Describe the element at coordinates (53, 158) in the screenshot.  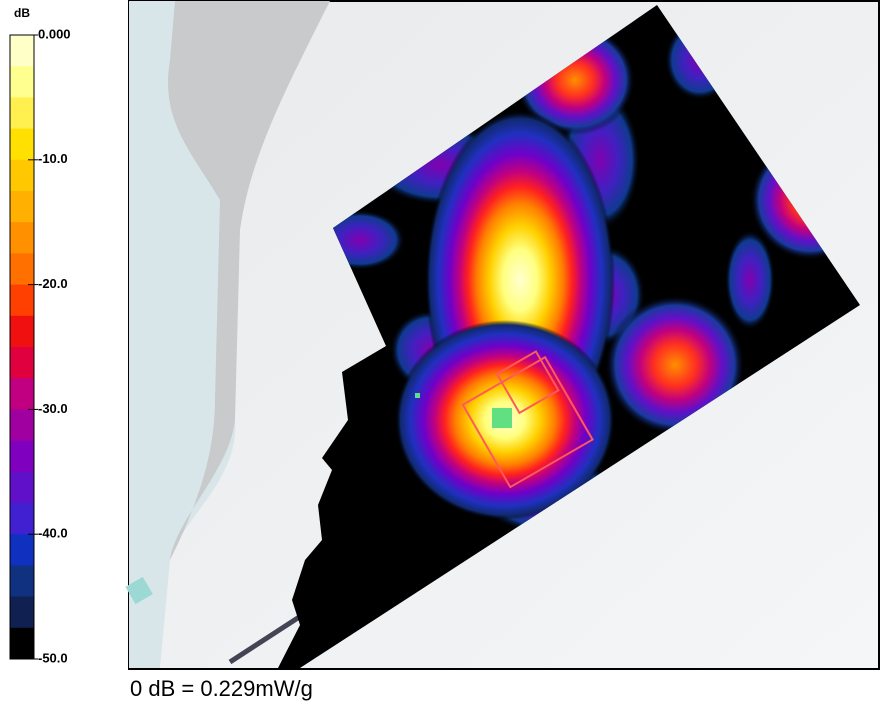
I see `tick-label: -10.0` at that location.